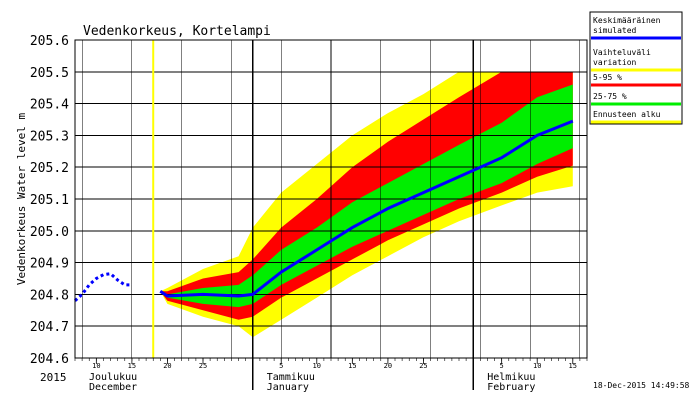 Image resolution: width=700 pixels, height=400 pixels. I want to click on month-label-fi: Joulukuu, so click(113, 377).